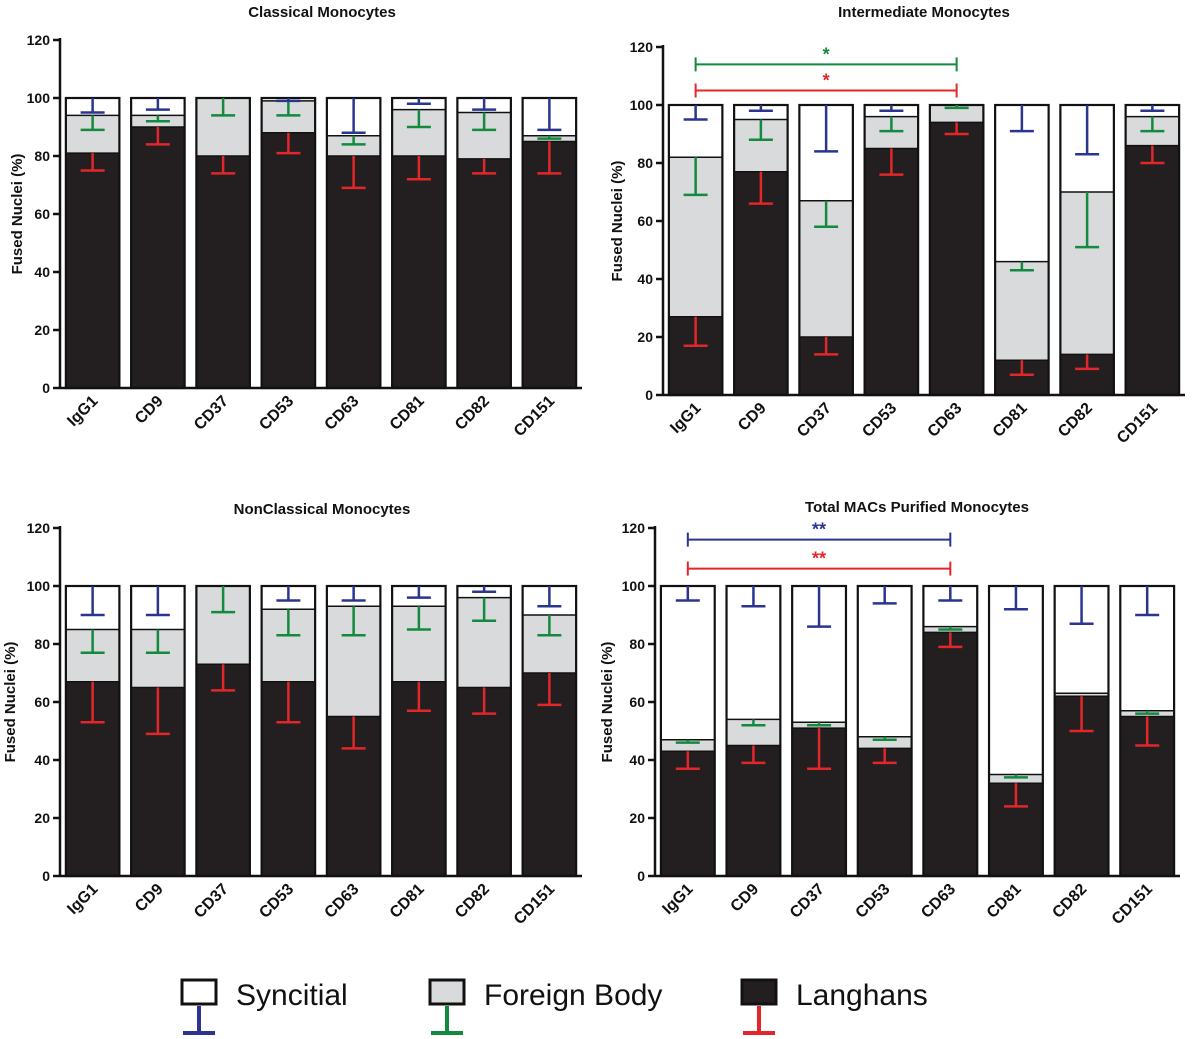 The height and width of the screenshot is (1039, 1192). Describe the element at coordinates (677, 899) in the screenshot. I see `x-tick-label: IgG1` at that location.